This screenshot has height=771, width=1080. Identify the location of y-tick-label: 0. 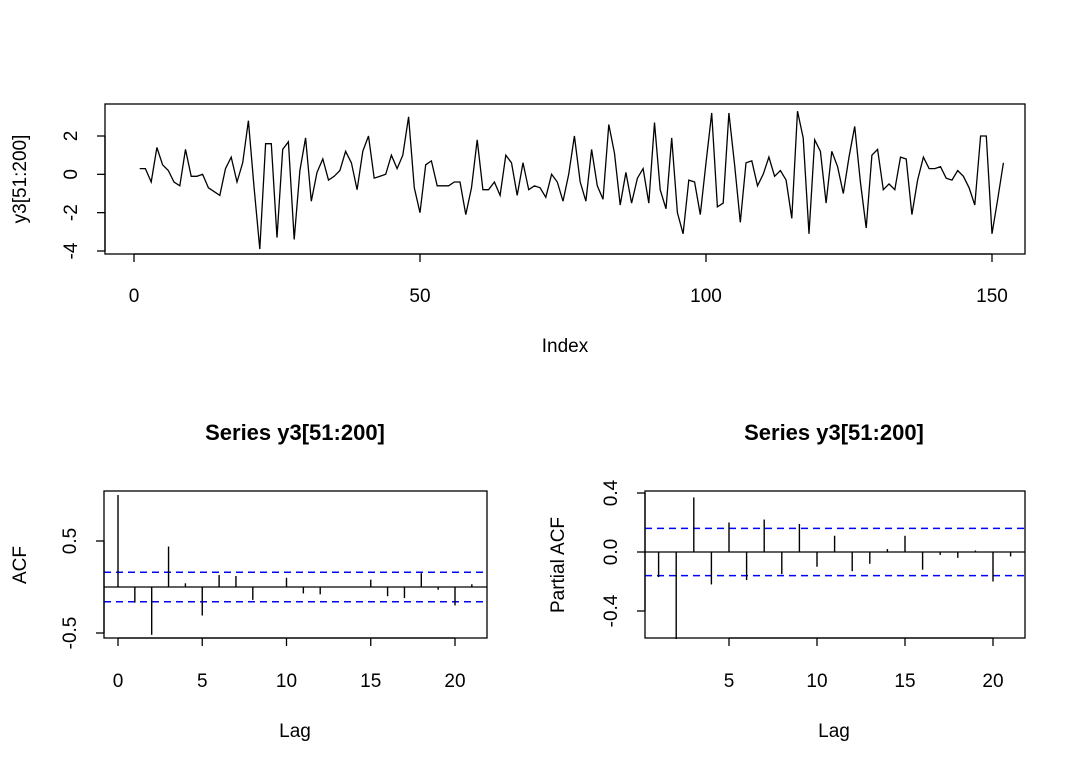
(71, 174).